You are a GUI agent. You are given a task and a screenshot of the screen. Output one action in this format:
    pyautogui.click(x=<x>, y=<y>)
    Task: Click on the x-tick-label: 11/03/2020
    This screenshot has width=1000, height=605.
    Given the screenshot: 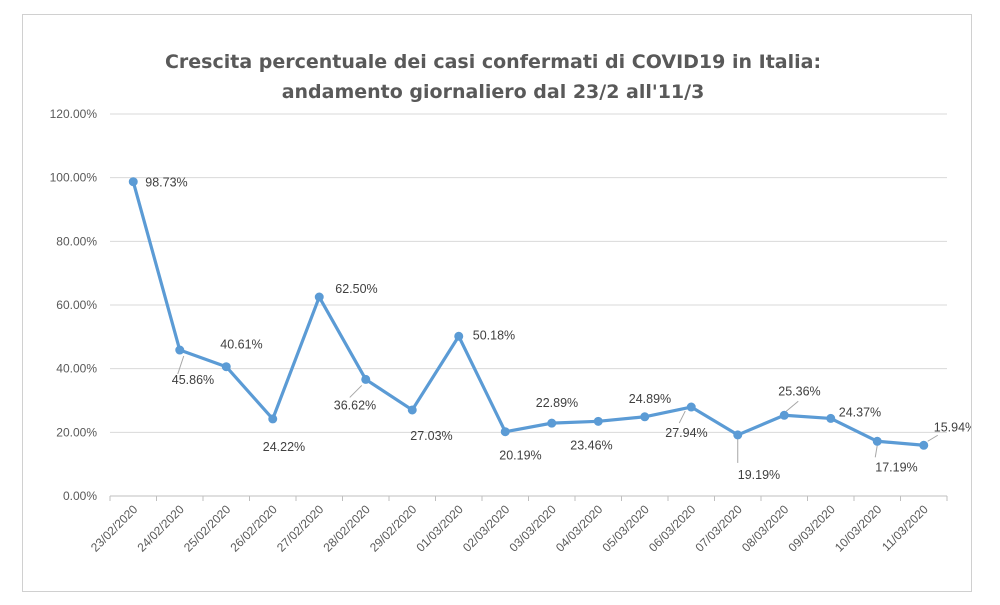 What is the action you would take?
    pyautogui.click(x=905, y=528)
    